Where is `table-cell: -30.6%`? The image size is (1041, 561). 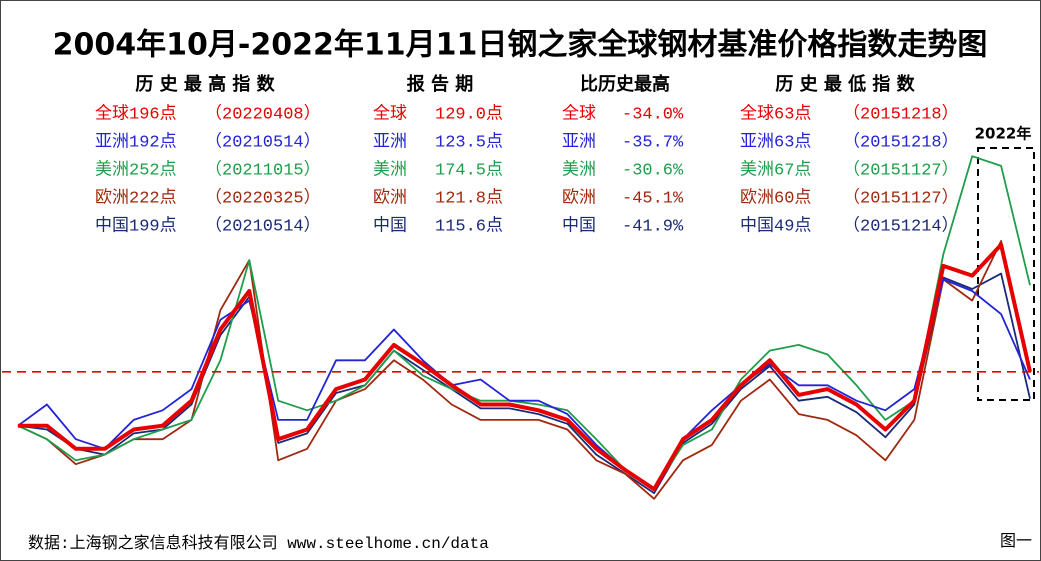
table-cell: -30.6% is located at coordinates (653, 170).